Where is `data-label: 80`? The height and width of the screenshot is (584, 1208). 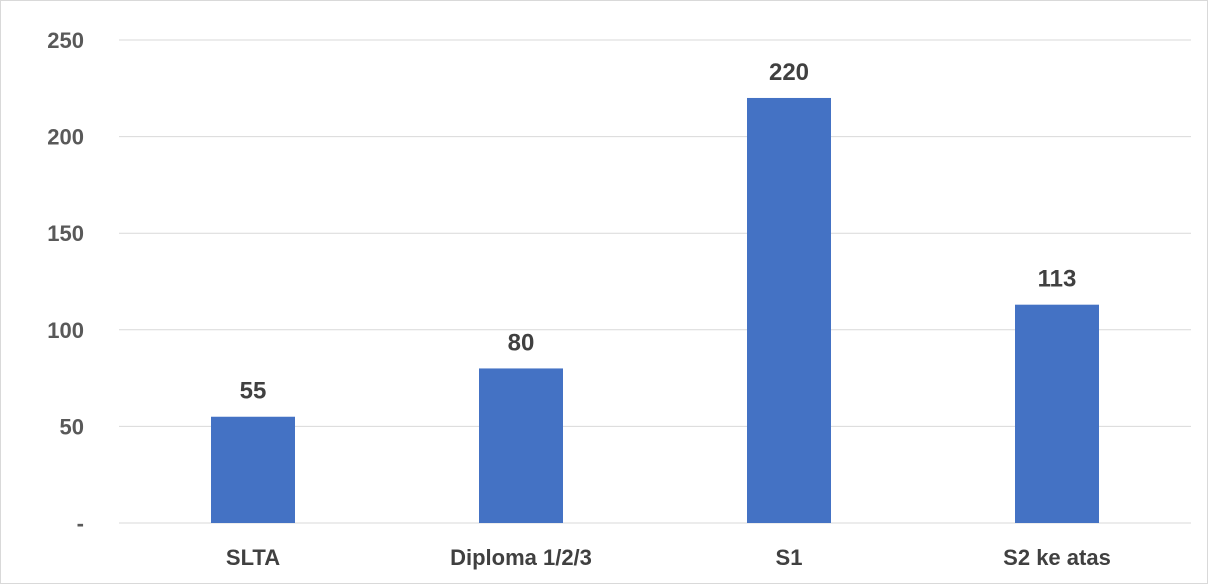
data-label: 80 is located at coordinates (521, 342).